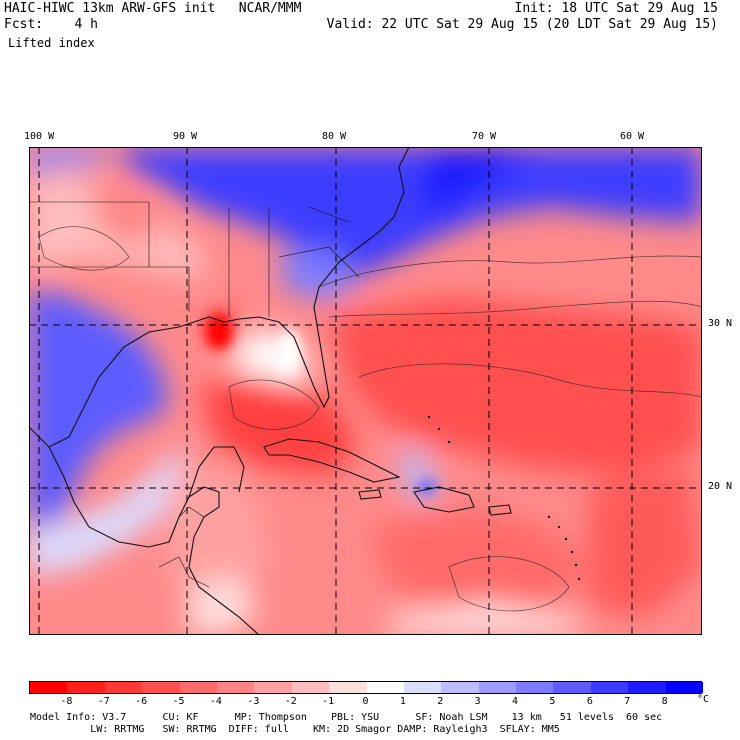 This screenshot has width=740, height=740. What do you see at coordinates (589, 701) in the screenshot?
I see `colorbar-tick-label: 6` at bounding box center [589, 701].